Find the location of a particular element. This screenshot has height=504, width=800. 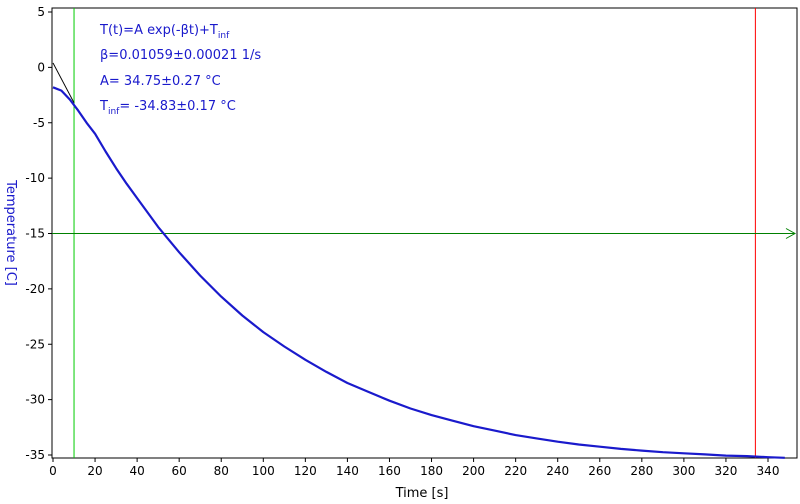

x-tick-label: 60 is located at coordinates (179, 471).